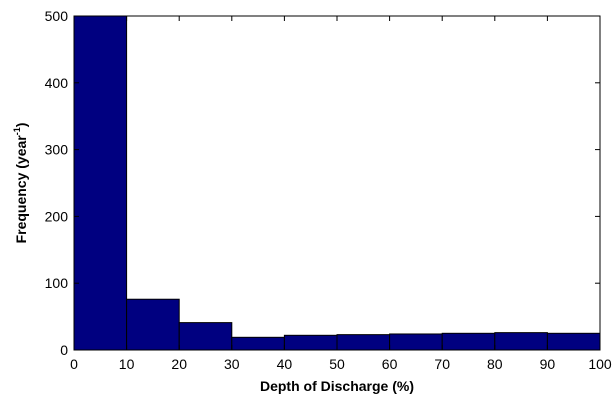  I want to click on x-tick-label: 100, so click(600, 364).